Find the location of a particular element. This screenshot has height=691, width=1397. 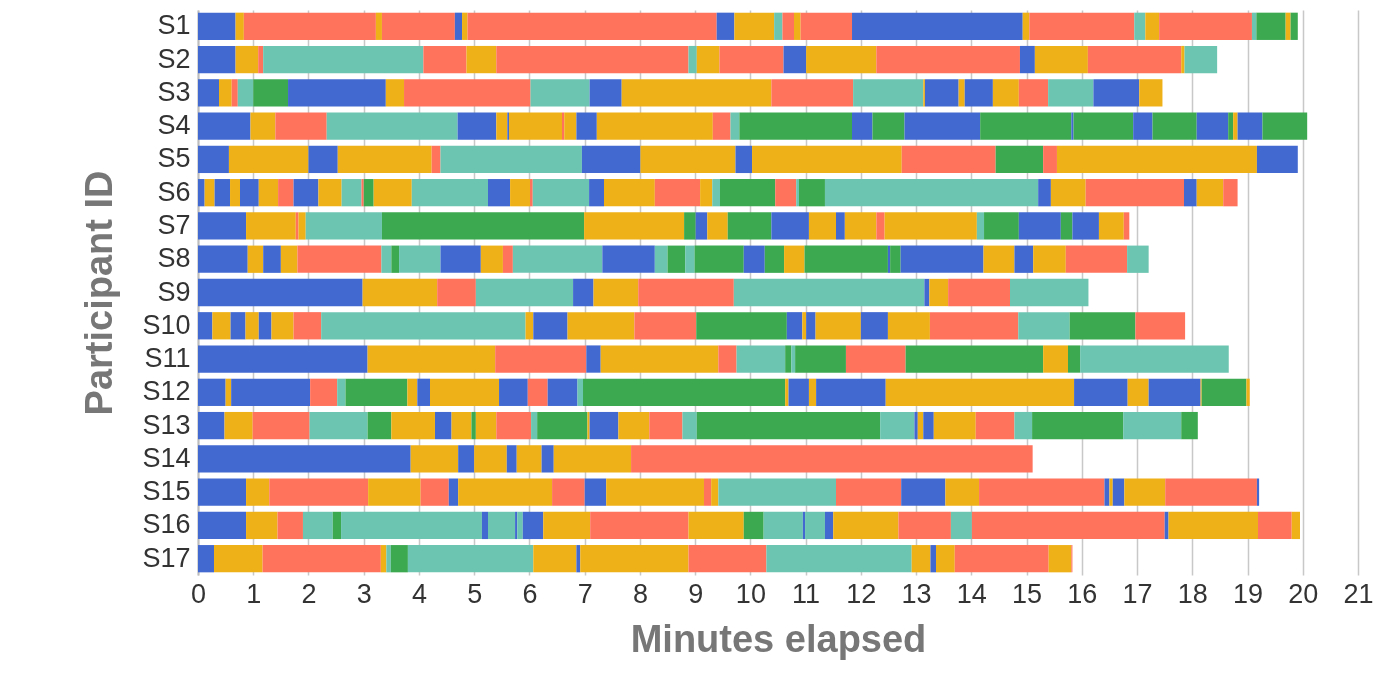

y-axis-title: Participant ID is located at coordinates (99, 293).